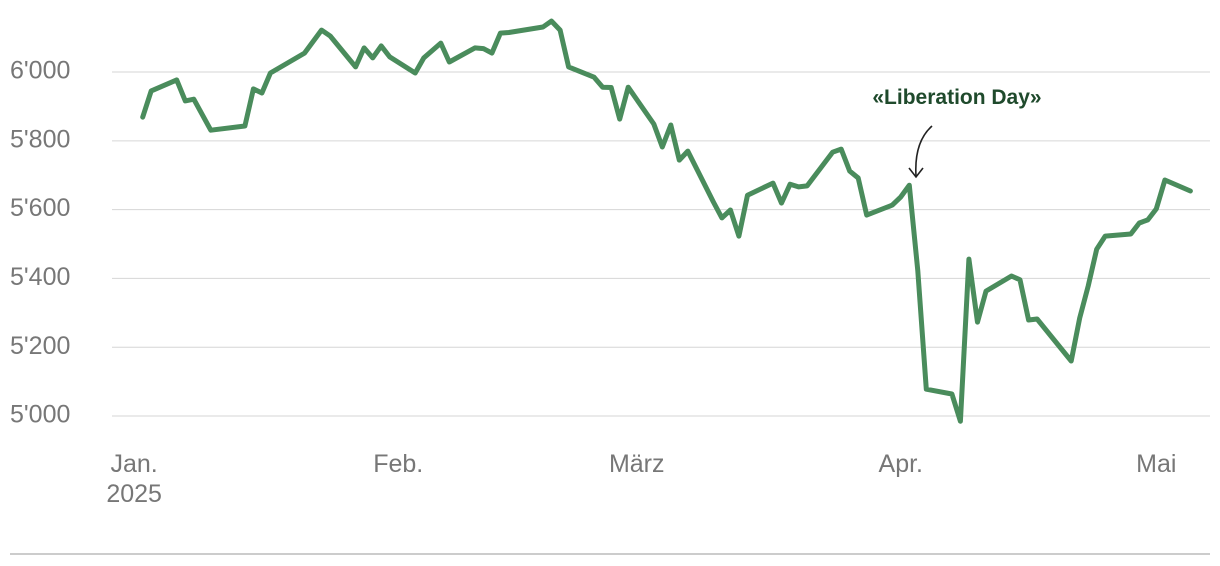  What do you see at coordinates (901, 464) in the screenshot?
I see `x-tick-label: Apr.` at bounding box center [901, 464].